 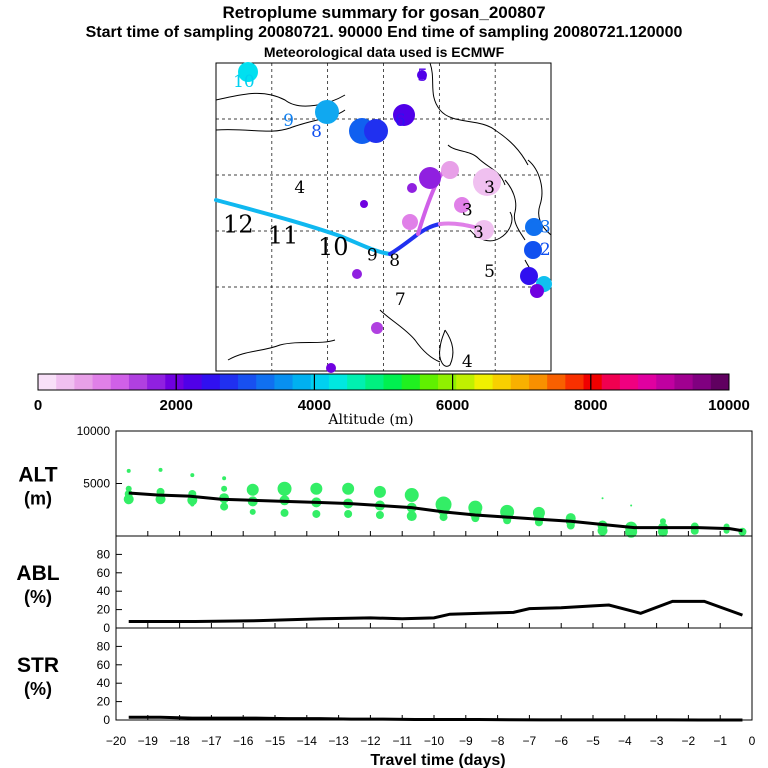 What do you see at coordinates (104, 610) in the screenshot?
I see `abl-ytick-label: 20` at bounding box center [104, 610].